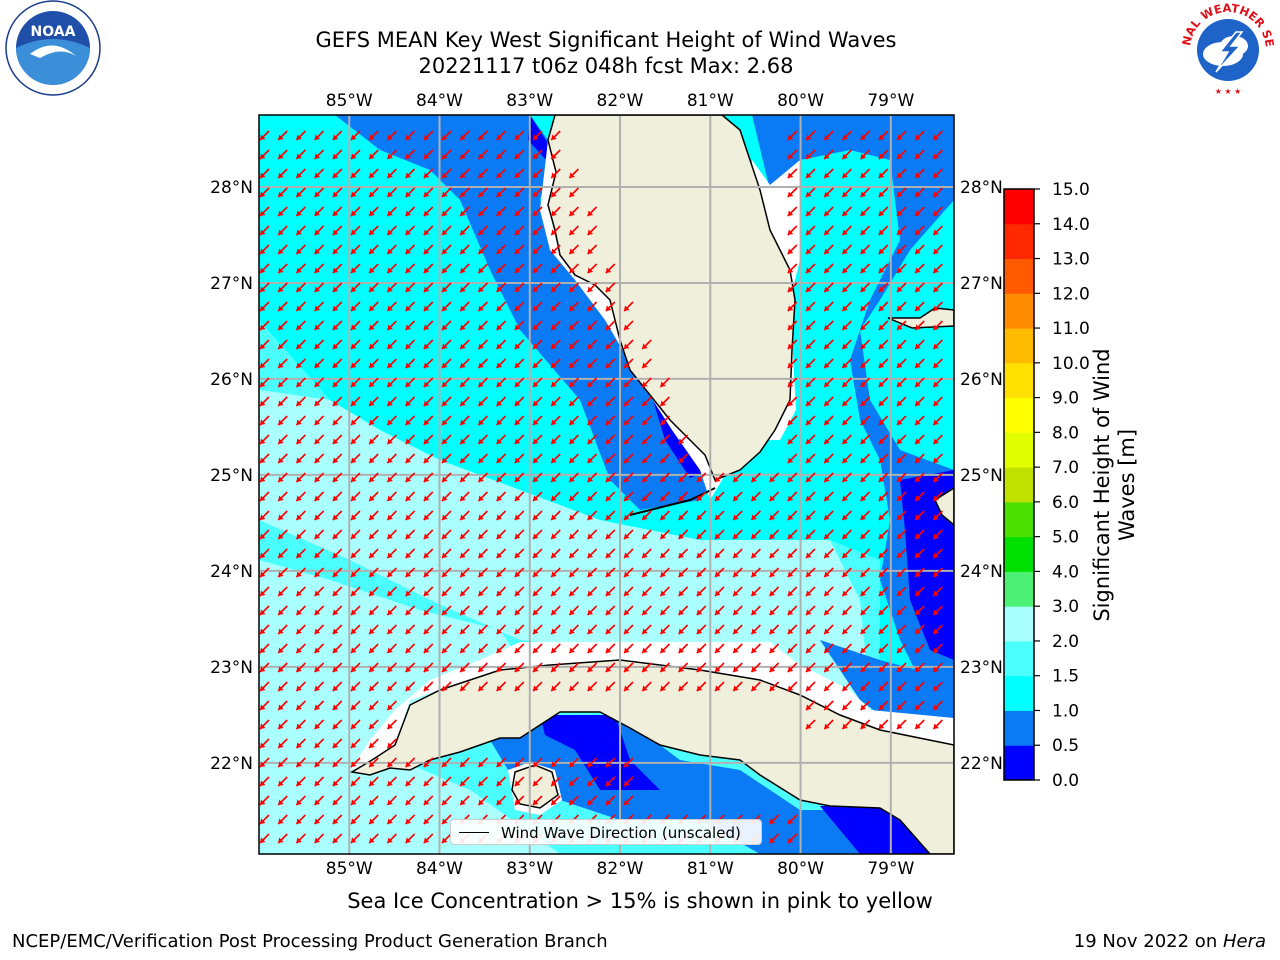 This screenshot has width=1280, height=960. I want to click on lat-label-left-6: 22°N, so click(231, 764).